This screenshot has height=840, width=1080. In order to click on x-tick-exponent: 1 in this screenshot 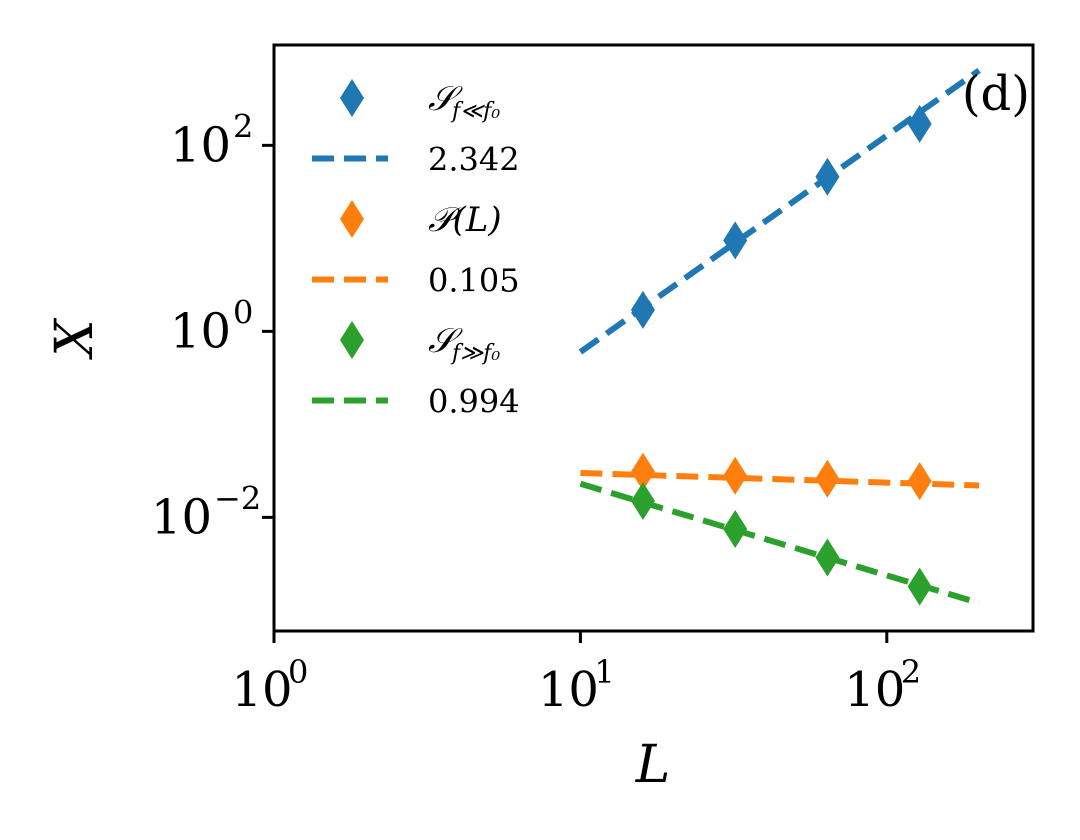, I will do `click(604, 672)`.